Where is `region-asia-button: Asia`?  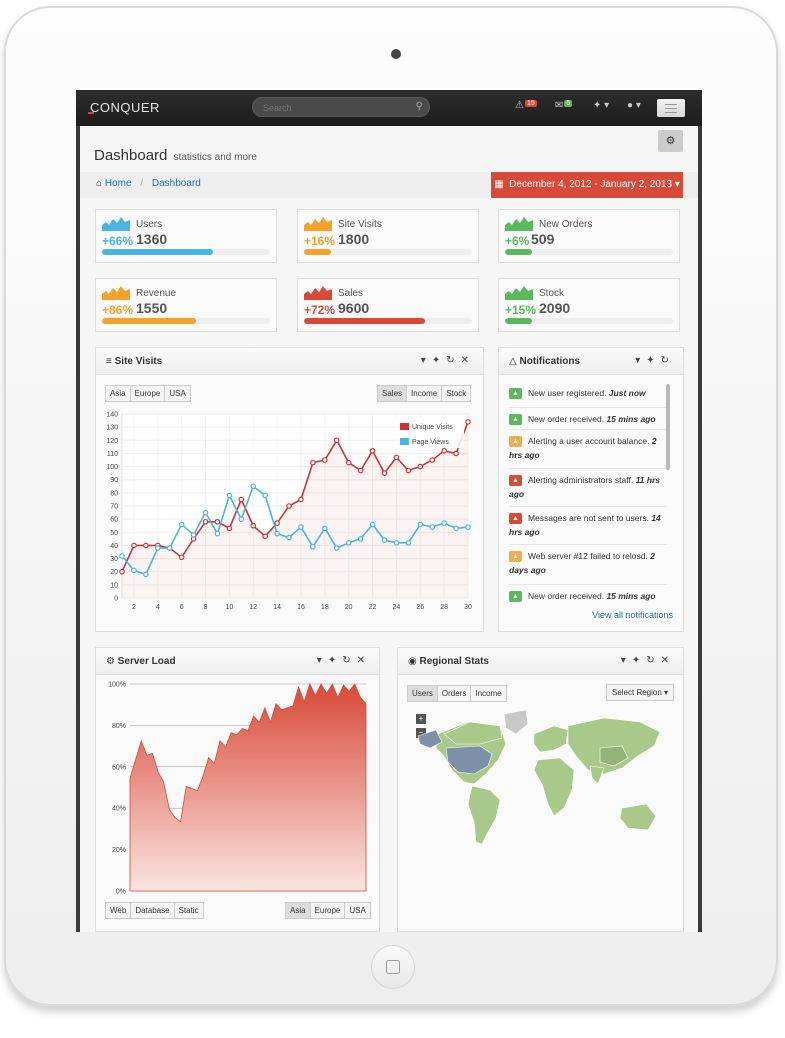
region-asia-button: Asia is located at coordinates (118, 393).